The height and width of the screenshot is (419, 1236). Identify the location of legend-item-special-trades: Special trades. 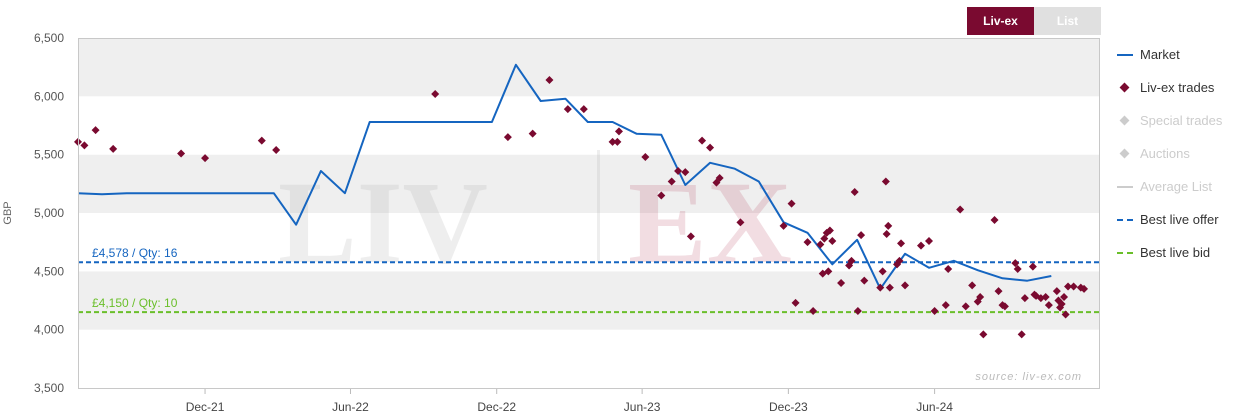
(1175, 120).